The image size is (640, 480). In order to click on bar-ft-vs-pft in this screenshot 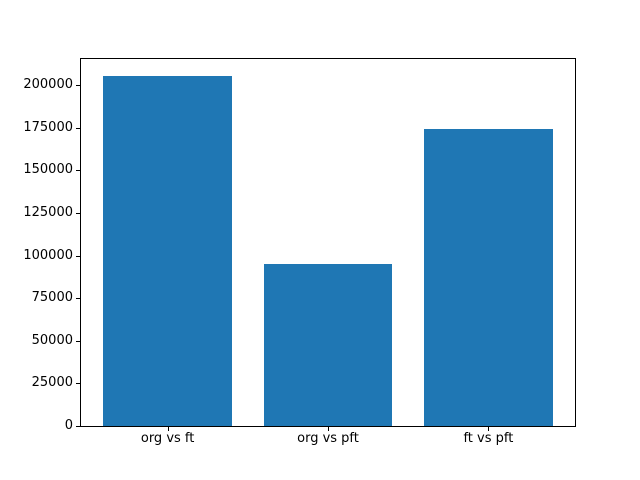, I will do `click(488, 277)`.